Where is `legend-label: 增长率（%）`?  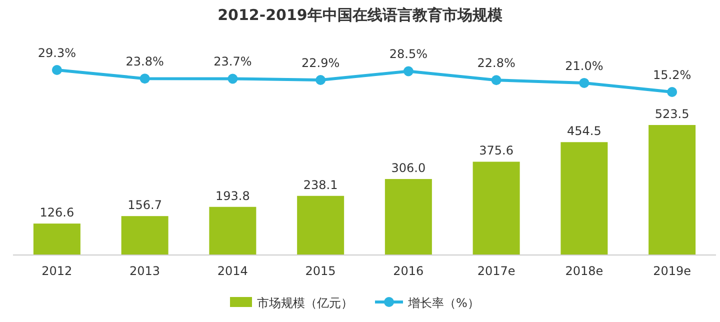
legend-label: 增长率（%） is located at coordinates (443, 303).